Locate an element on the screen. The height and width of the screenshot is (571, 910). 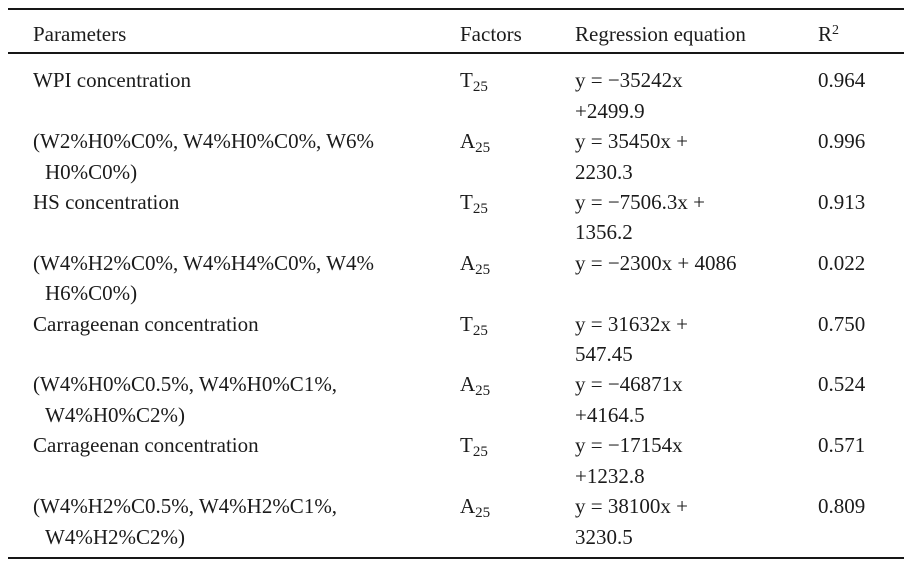
r-squared-value: 0.913 is located at coordinates (842, 202).